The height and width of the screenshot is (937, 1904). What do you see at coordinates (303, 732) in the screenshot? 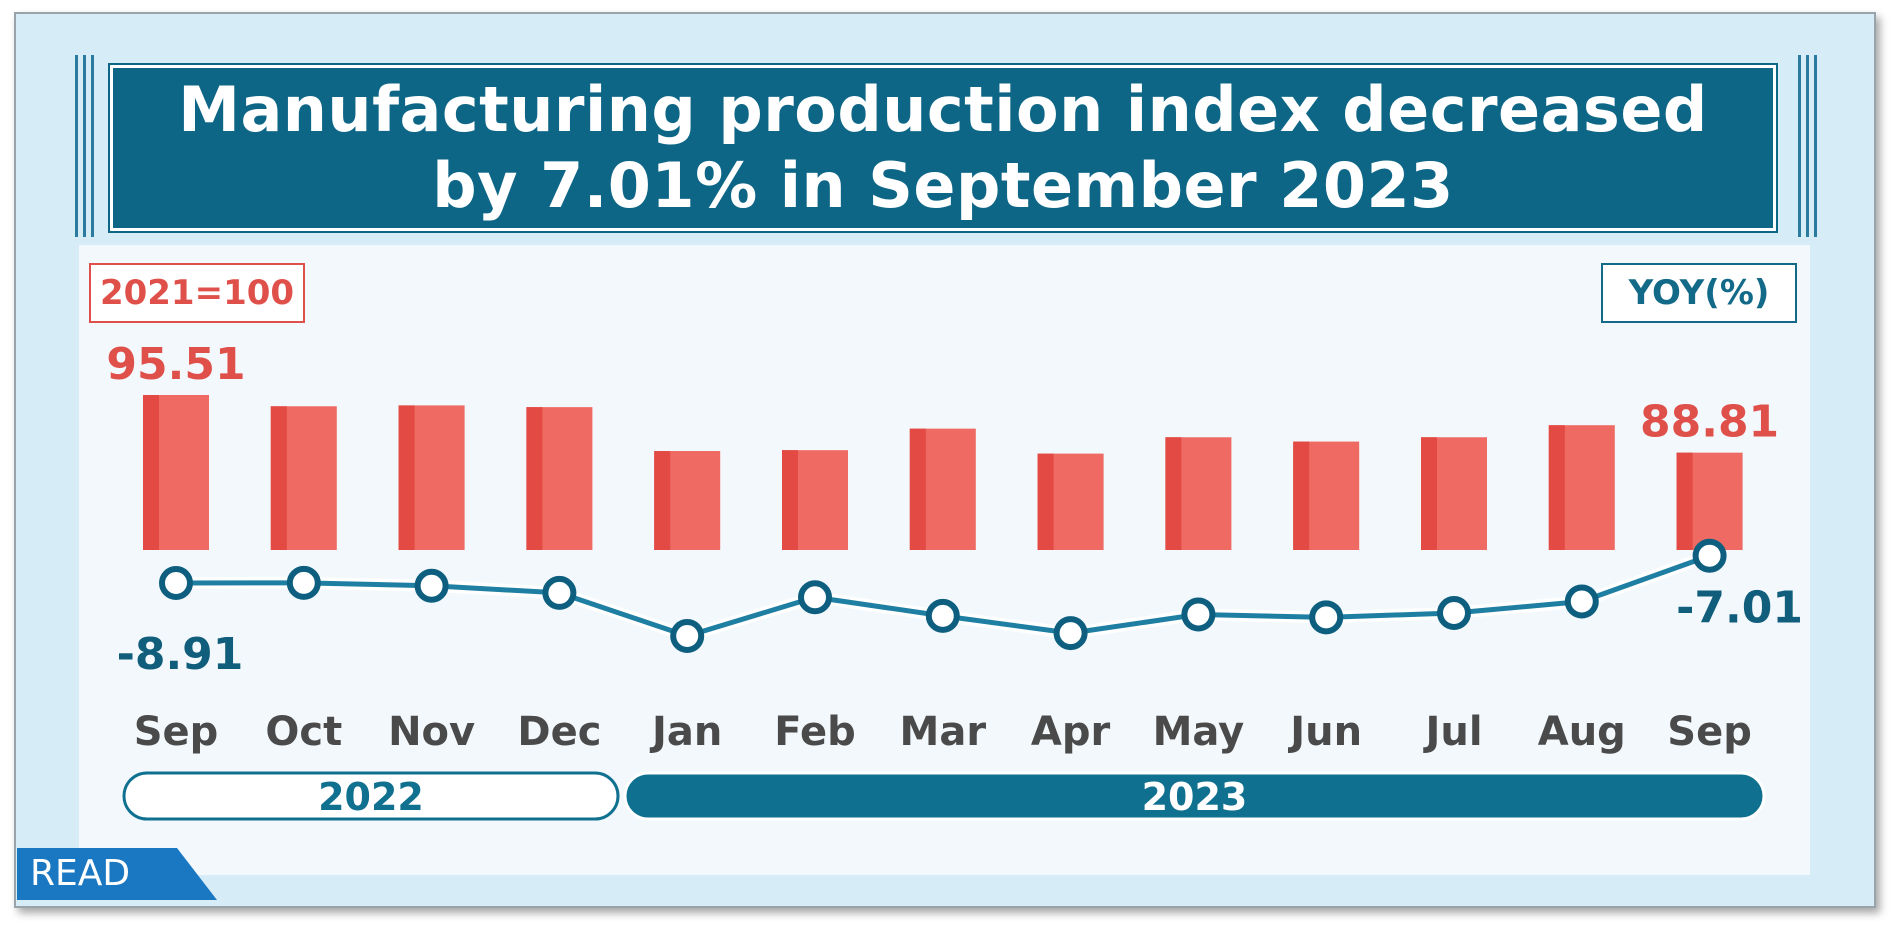
I see `month-tick-label: Oct` at bounding box center [303, 732].